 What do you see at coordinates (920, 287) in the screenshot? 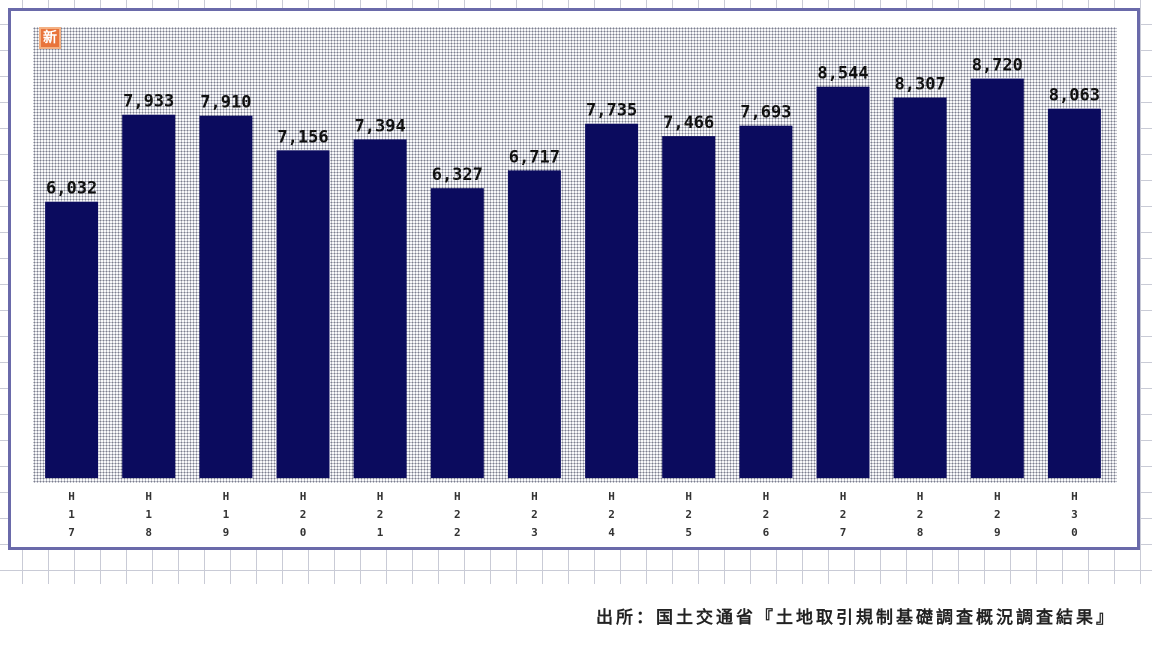
I see `bar-H28` at bounding box center [920, 287].